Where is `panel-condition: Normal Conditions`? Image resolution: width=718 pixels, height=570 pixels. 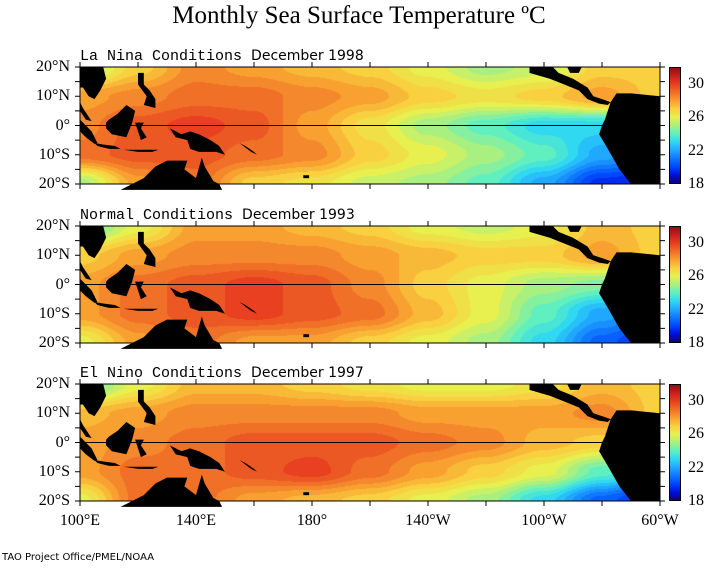 panel-condition: Normal Conditions is located at coordinates (157, 215).